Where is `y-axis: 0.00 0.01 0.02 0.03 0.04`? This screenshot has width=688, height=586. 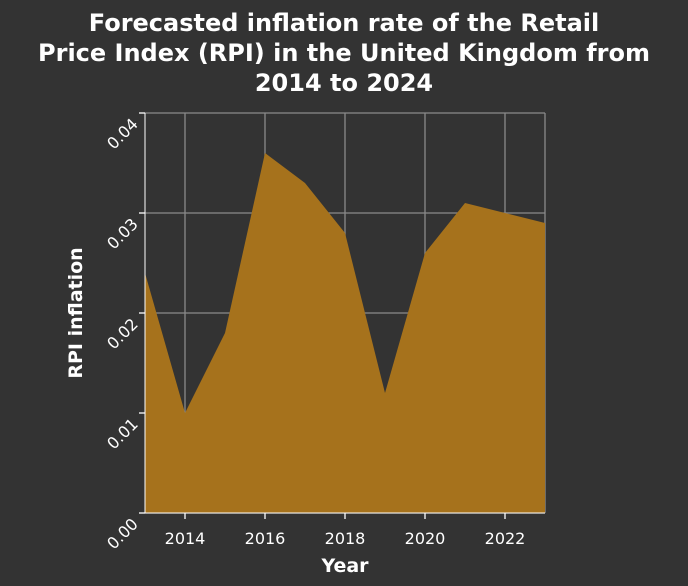
y-axis: 0.00 0.01 0.02 0.03 0.04 is located at coordinates (124, 332).